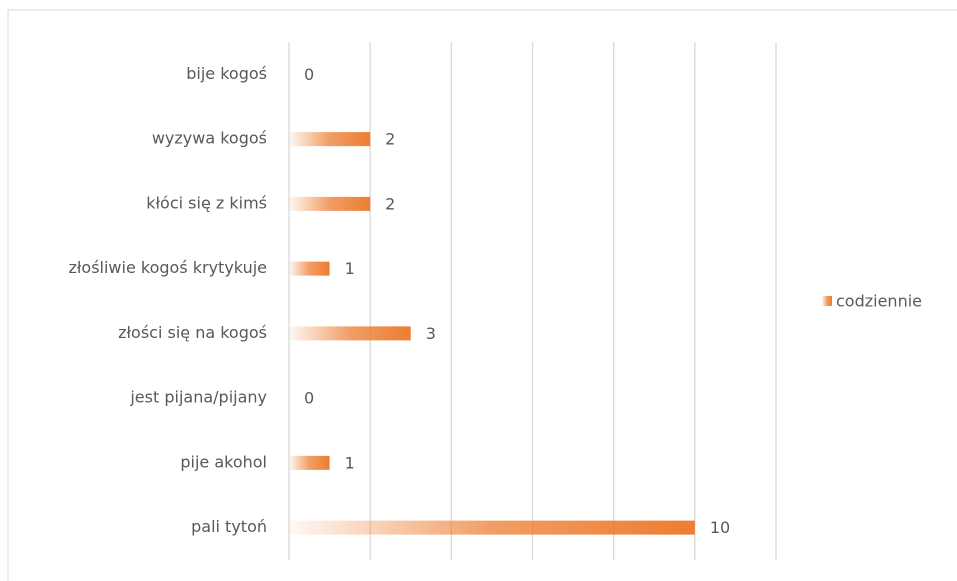 The image size is (957, 581). What do you see at coordinates (827, 301) in the screenshot?
I see `legend-swatch` at bounding box center [827, 301].